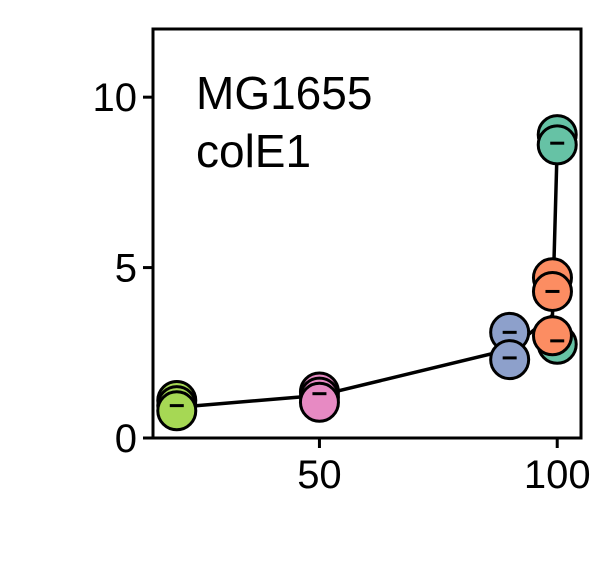 The image size is (612, 570). What do you see at coordinates (557, 475) in the screenshot?
I see `x-tick-label-1: 100` at bounding box center [557, 475].